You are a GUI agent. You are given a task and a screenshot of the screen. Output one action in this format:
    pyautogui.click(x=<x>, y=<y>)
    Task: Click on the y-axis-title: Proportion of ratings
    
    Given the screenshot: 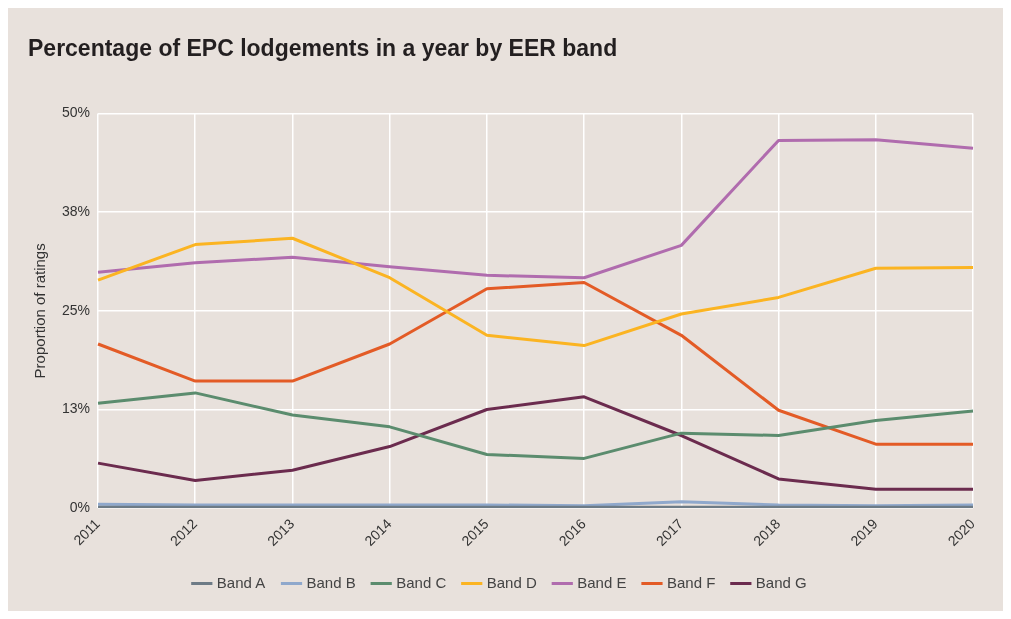 What is the action you would take?
    pyautogui.click(x=40, y=311)
    